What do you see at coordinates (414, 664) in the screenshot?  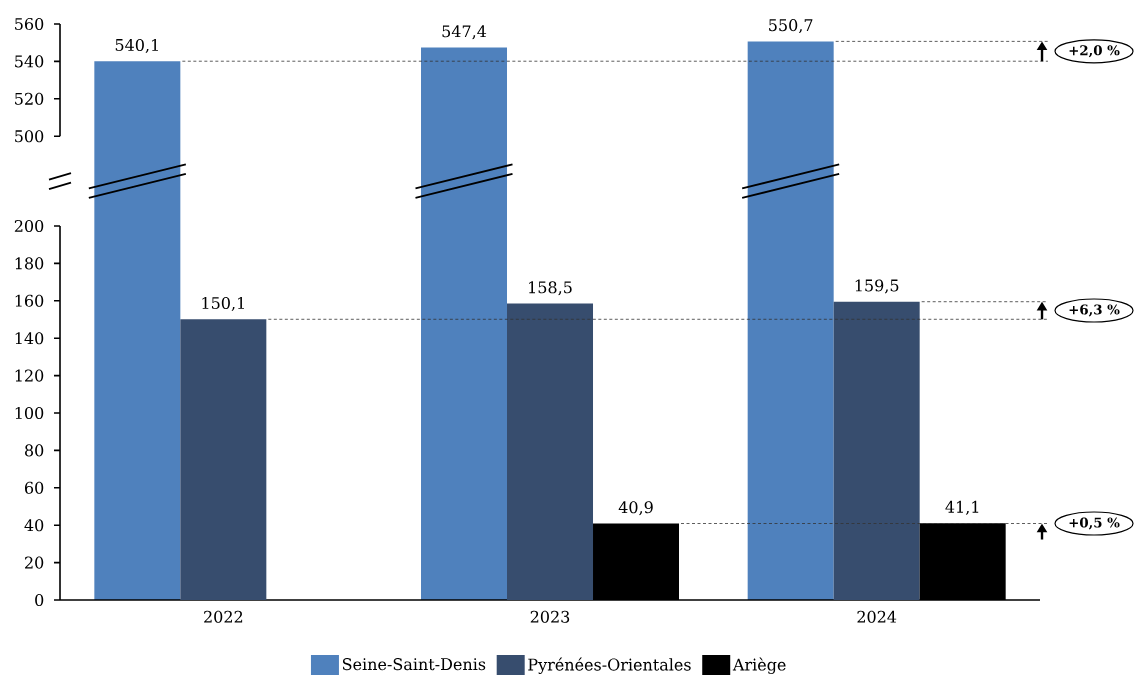 I see `legend-label: Seine-Saint-Denis` at bounding box center [414, 664].